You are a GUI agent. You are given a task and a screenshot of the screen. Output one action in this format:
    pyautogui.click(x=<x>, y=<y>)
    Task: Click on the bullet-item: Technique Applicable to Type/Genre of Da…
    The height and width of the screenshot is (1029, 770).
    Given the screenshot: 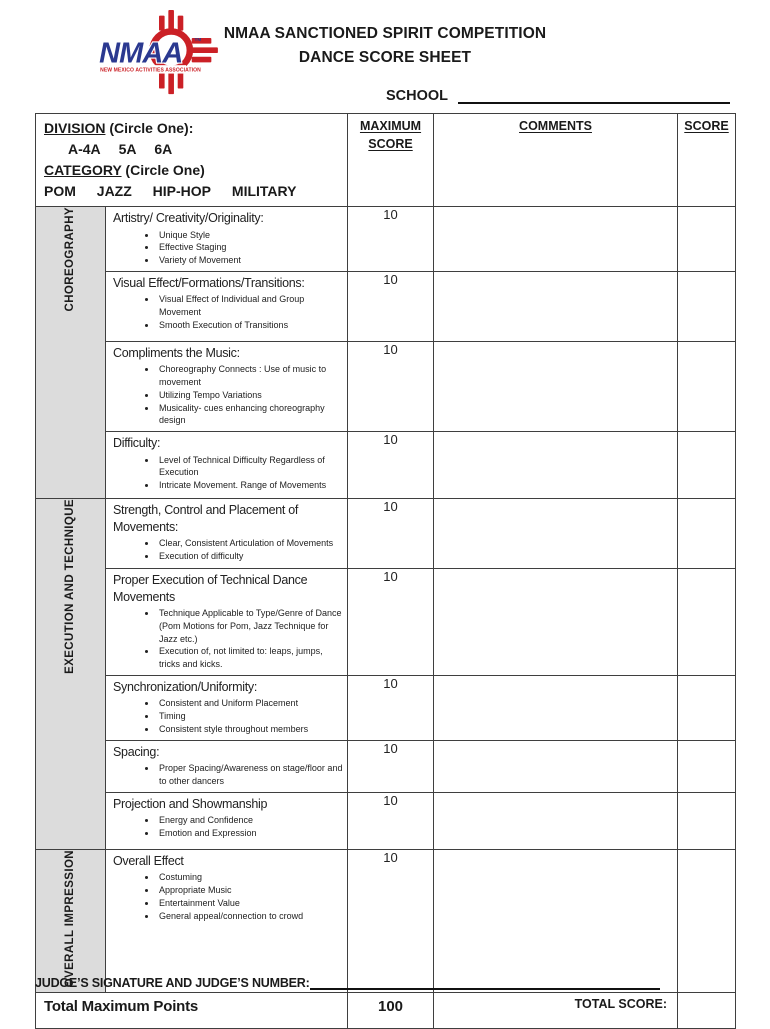 What is the action you would take?
    pyautogui.click(x=250, y=626)
    